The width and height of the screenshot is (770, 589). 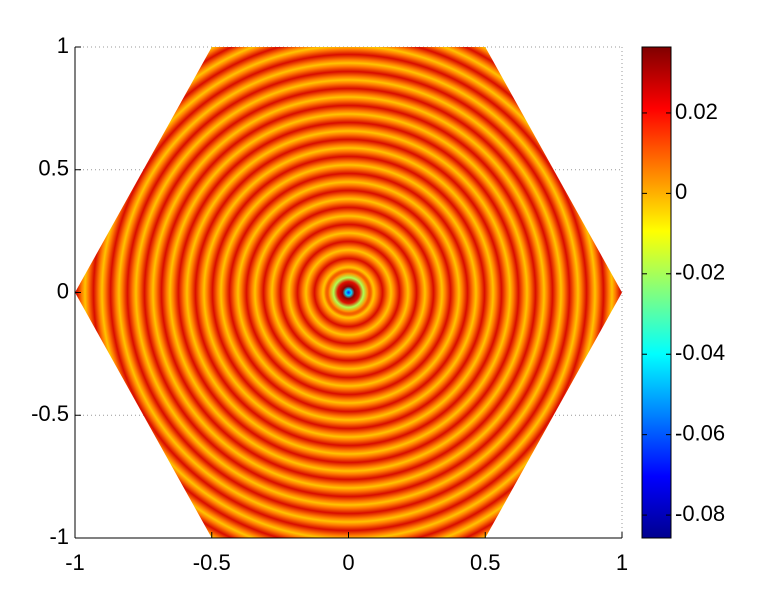 I want to click on colorbar-tick-label: 0.02, so click(x=696, y=111).